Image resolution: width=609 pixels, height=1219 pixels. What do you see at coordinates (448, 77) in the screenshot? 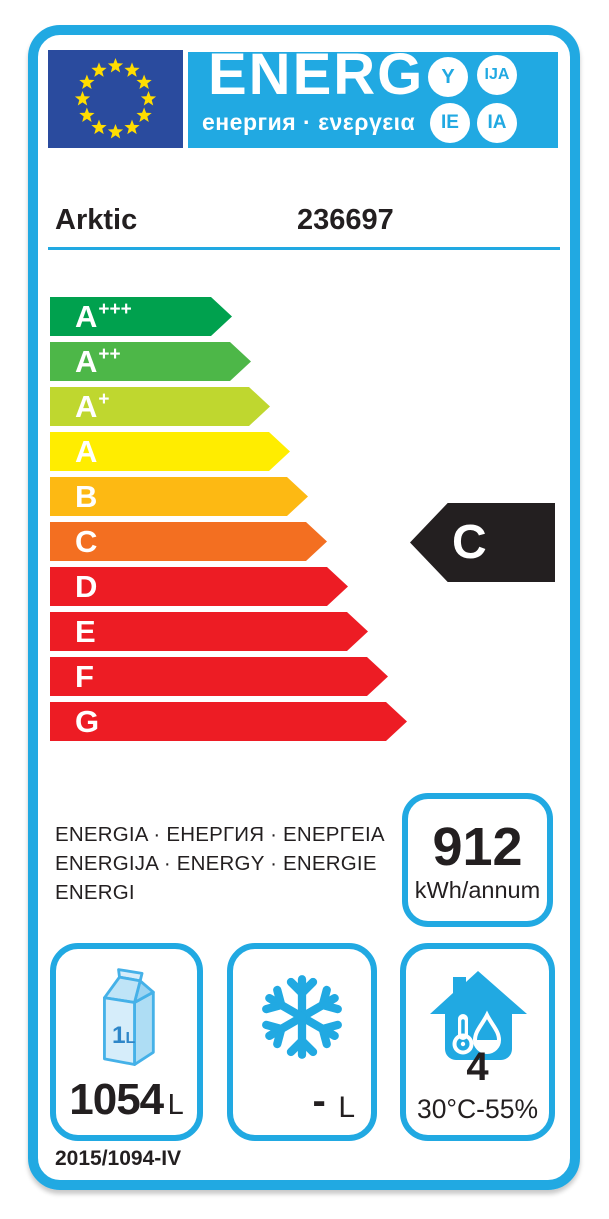
I see `language-circle-y: Y` at bounding box center [448, 77].